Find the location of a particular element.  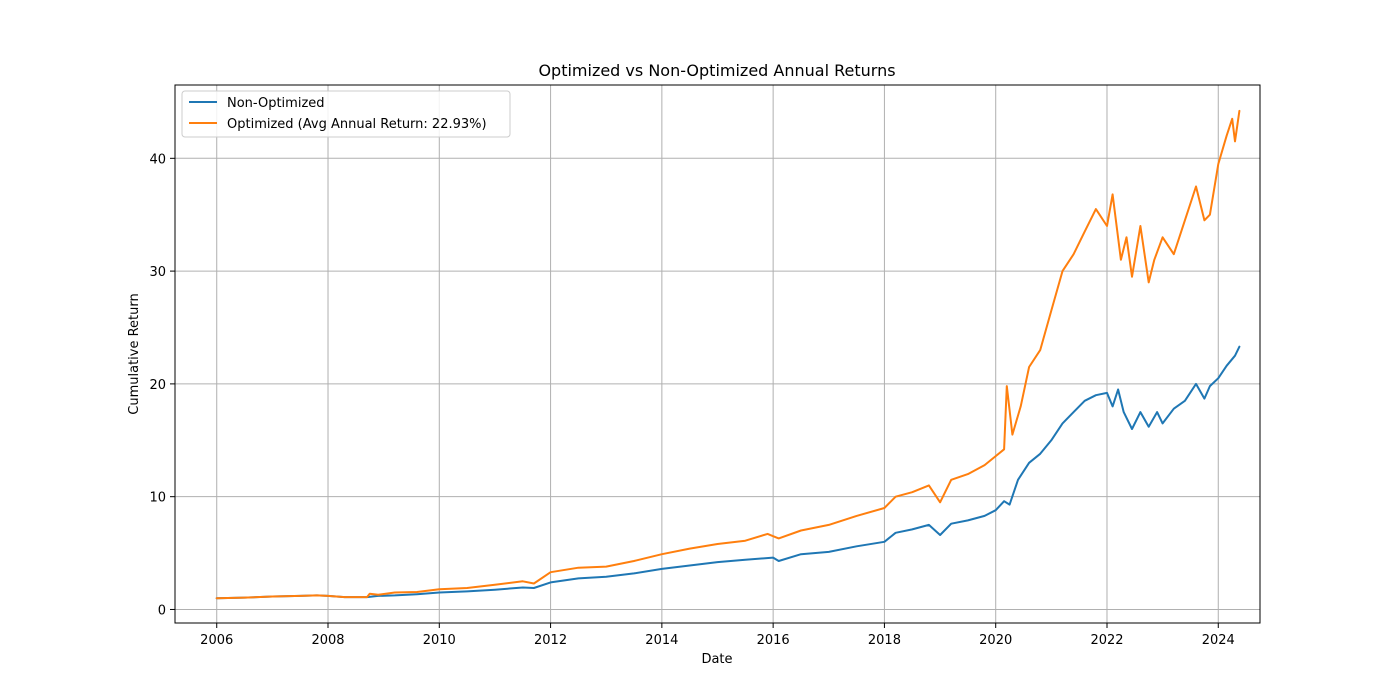

y-axis-label: Cumulative Return is located at coordinates (134, 353).